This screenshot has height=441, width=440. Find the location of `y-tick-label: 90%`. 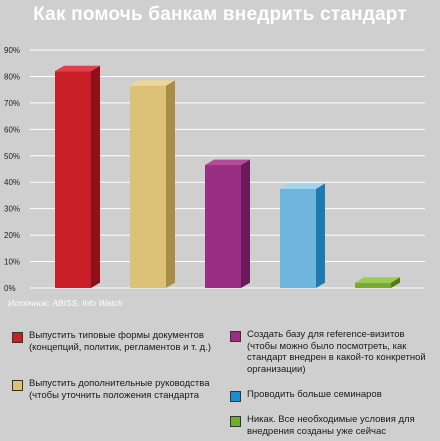

y-tick-label: 90% is located at coordinates (12, 50).